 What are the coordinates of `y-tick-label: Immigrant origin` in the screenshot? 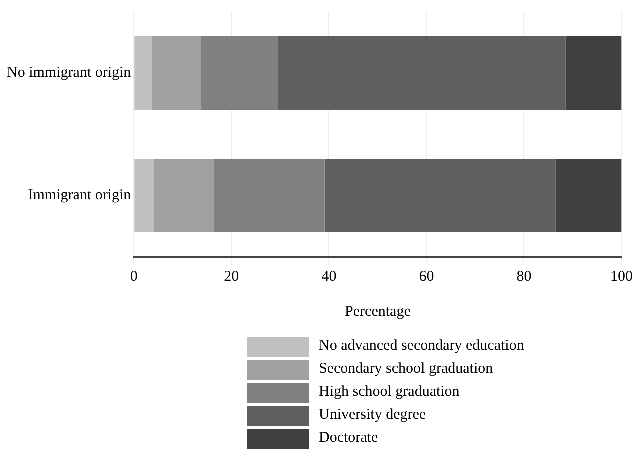 It's located at (80, 196).